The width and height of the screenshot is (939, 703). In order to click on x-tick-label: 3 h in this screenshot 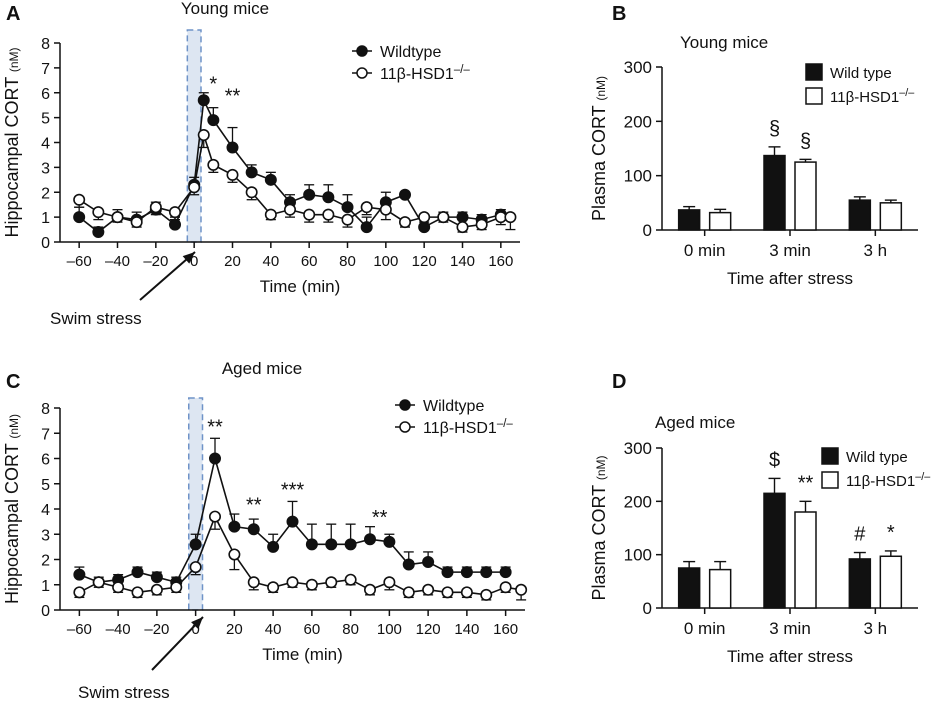, I will do `click(876, 628)`.